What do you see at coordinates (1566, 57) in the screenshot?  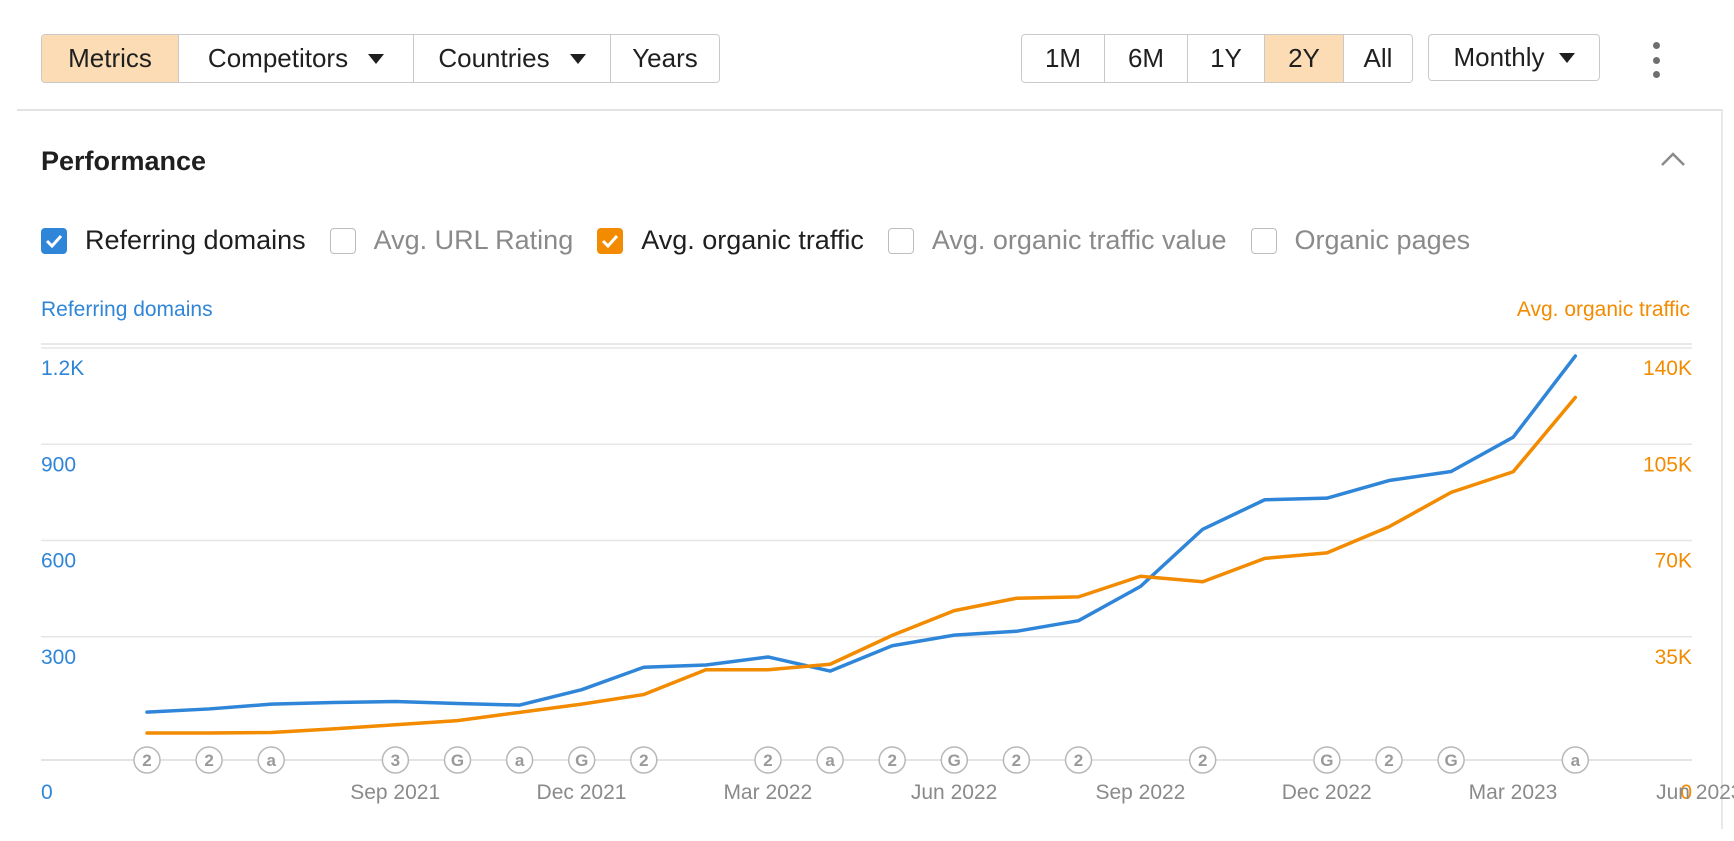 I see `chevron-down-icon` at bounding box center [1566, 57].